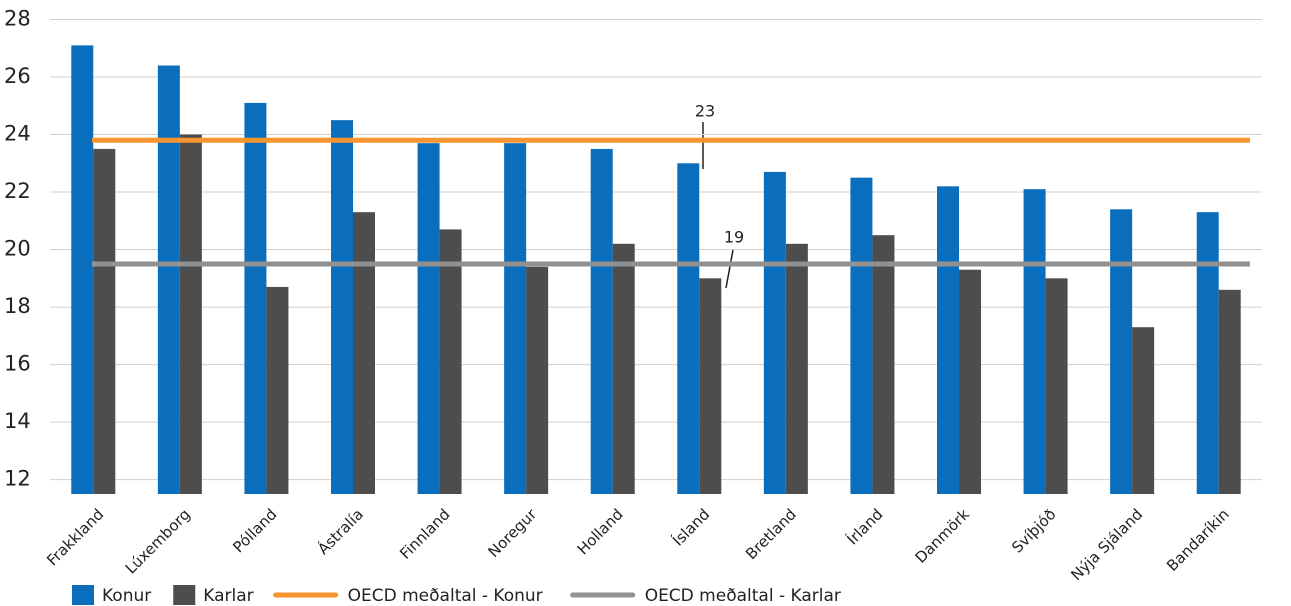  I want to click on y-tick-label: 12, so click(17, 479).